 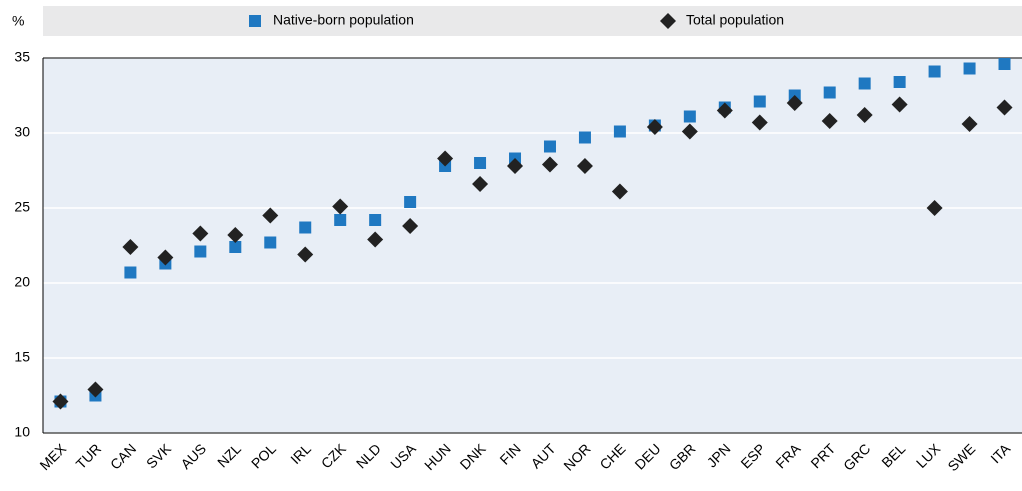 I want to click on x-tick-label: DNK, so click(x=473, y=456).